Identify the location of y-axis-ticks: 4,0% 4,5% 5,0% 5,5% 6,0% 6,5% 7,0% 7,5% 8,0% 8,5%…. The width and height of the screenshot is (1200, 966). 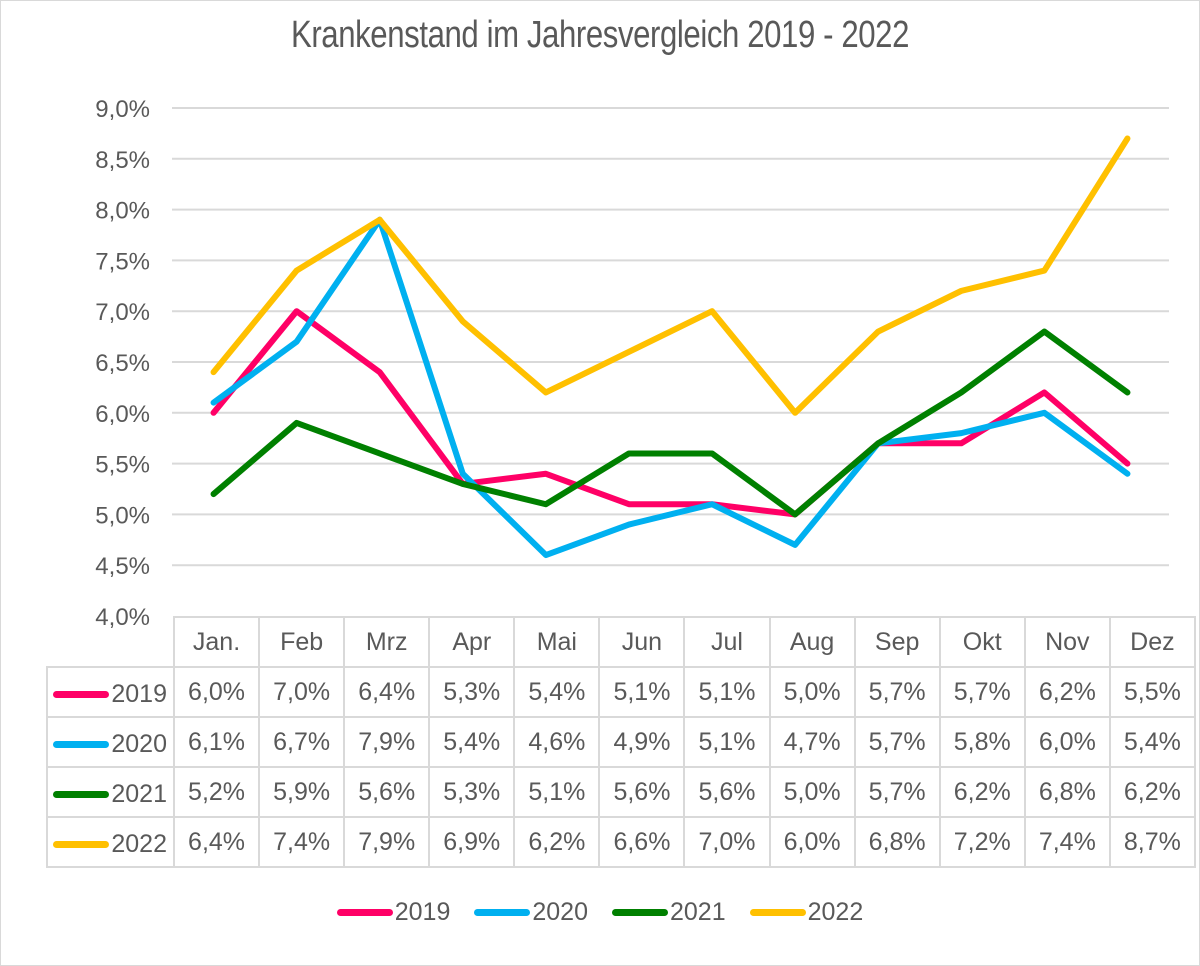
(122, 363).